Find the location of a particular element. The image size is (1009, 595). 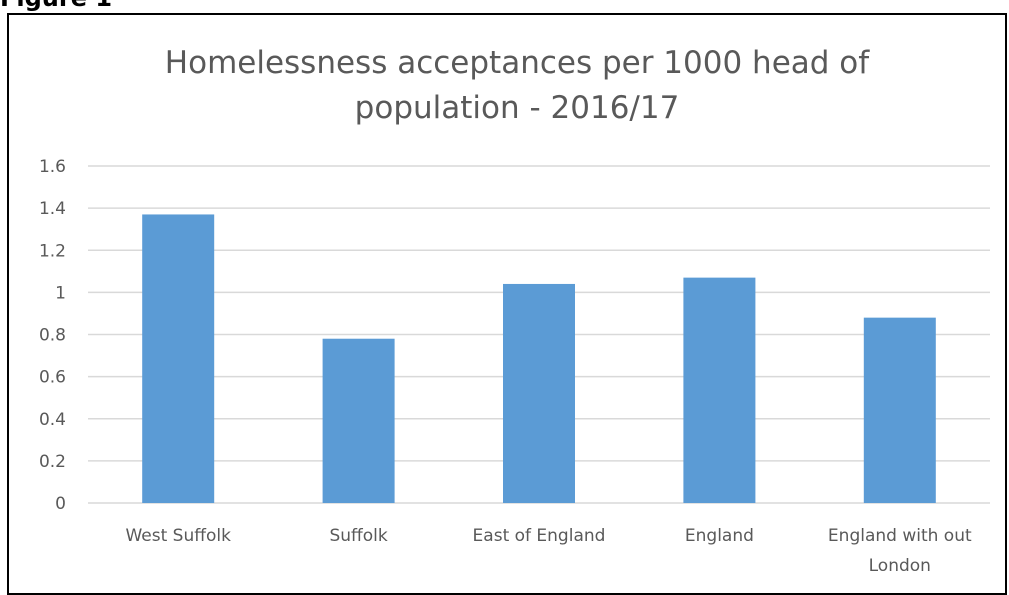

y-tick-label: 1.2 is located at coordinates (52, 251).